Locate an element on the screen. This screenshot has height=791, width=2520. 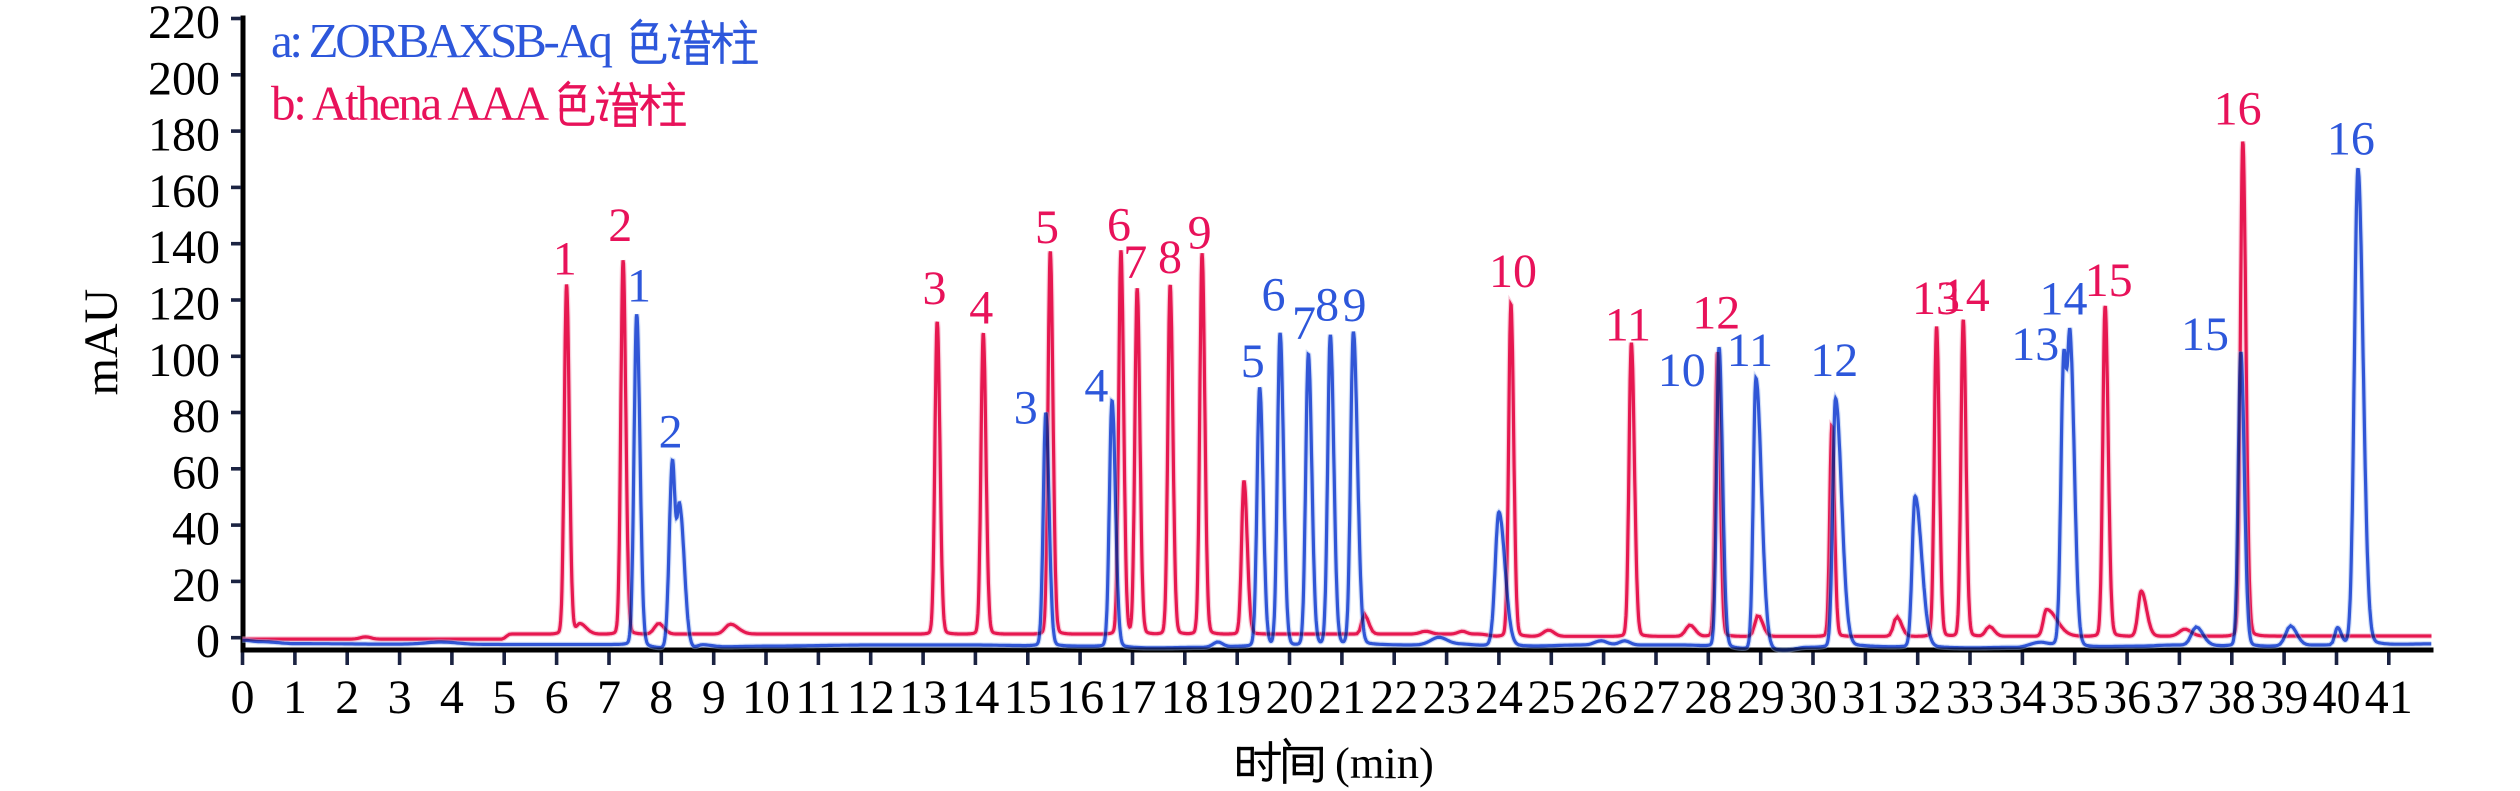
svg-text: (min) is located at coordinates (1384, 763).